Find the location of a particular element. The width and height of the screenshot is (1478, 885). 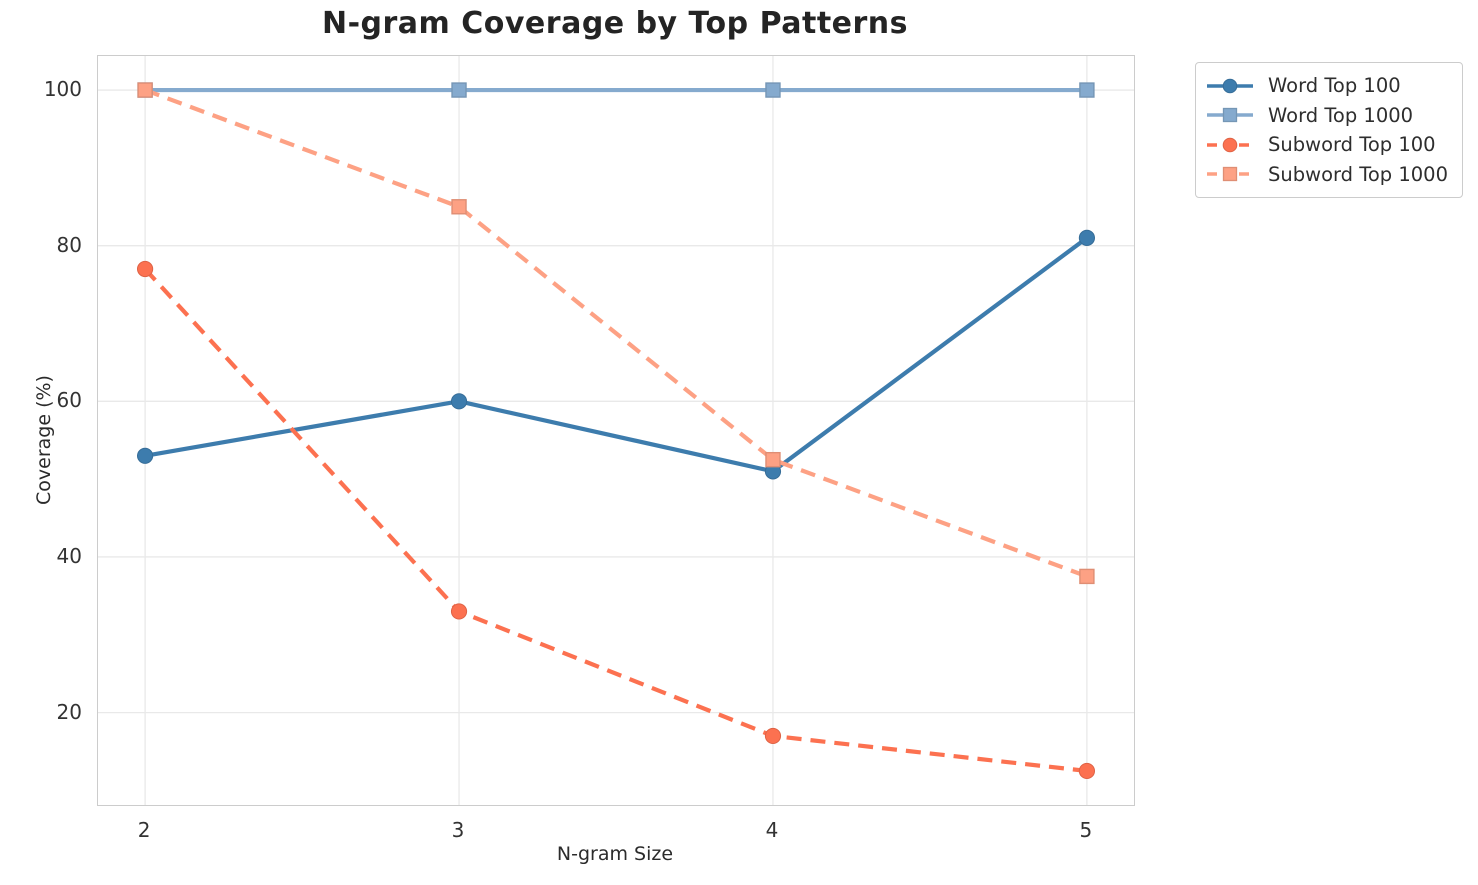

y-tick-label: 40 is located at coordinates (69, 555).